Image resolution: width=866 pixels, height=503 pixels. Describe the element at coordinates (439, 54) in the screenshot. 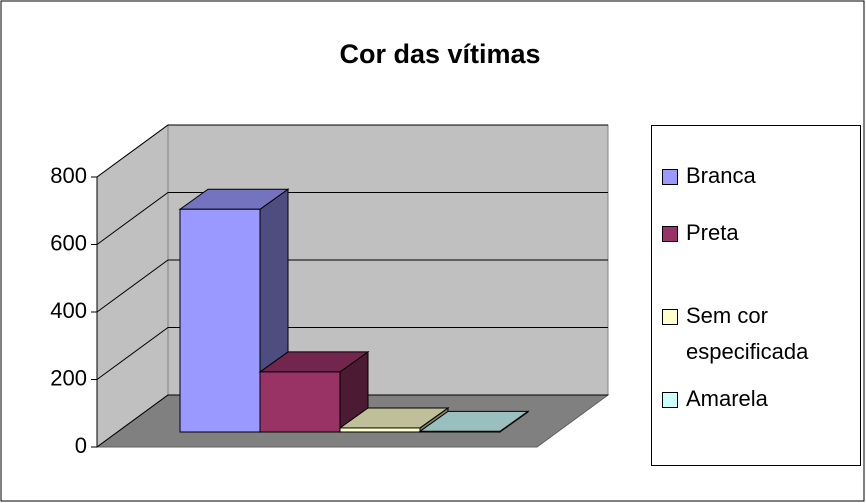

I see `chart-title: Cor das vítimas` at that location.